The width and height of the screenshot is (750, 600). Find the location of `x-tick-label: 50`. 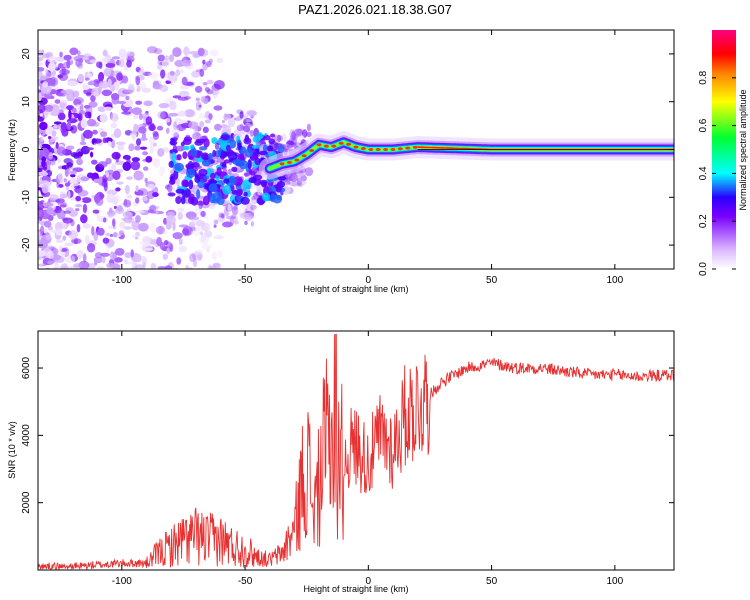

x-tick-label: 50 is located at coordinates (492, 581).